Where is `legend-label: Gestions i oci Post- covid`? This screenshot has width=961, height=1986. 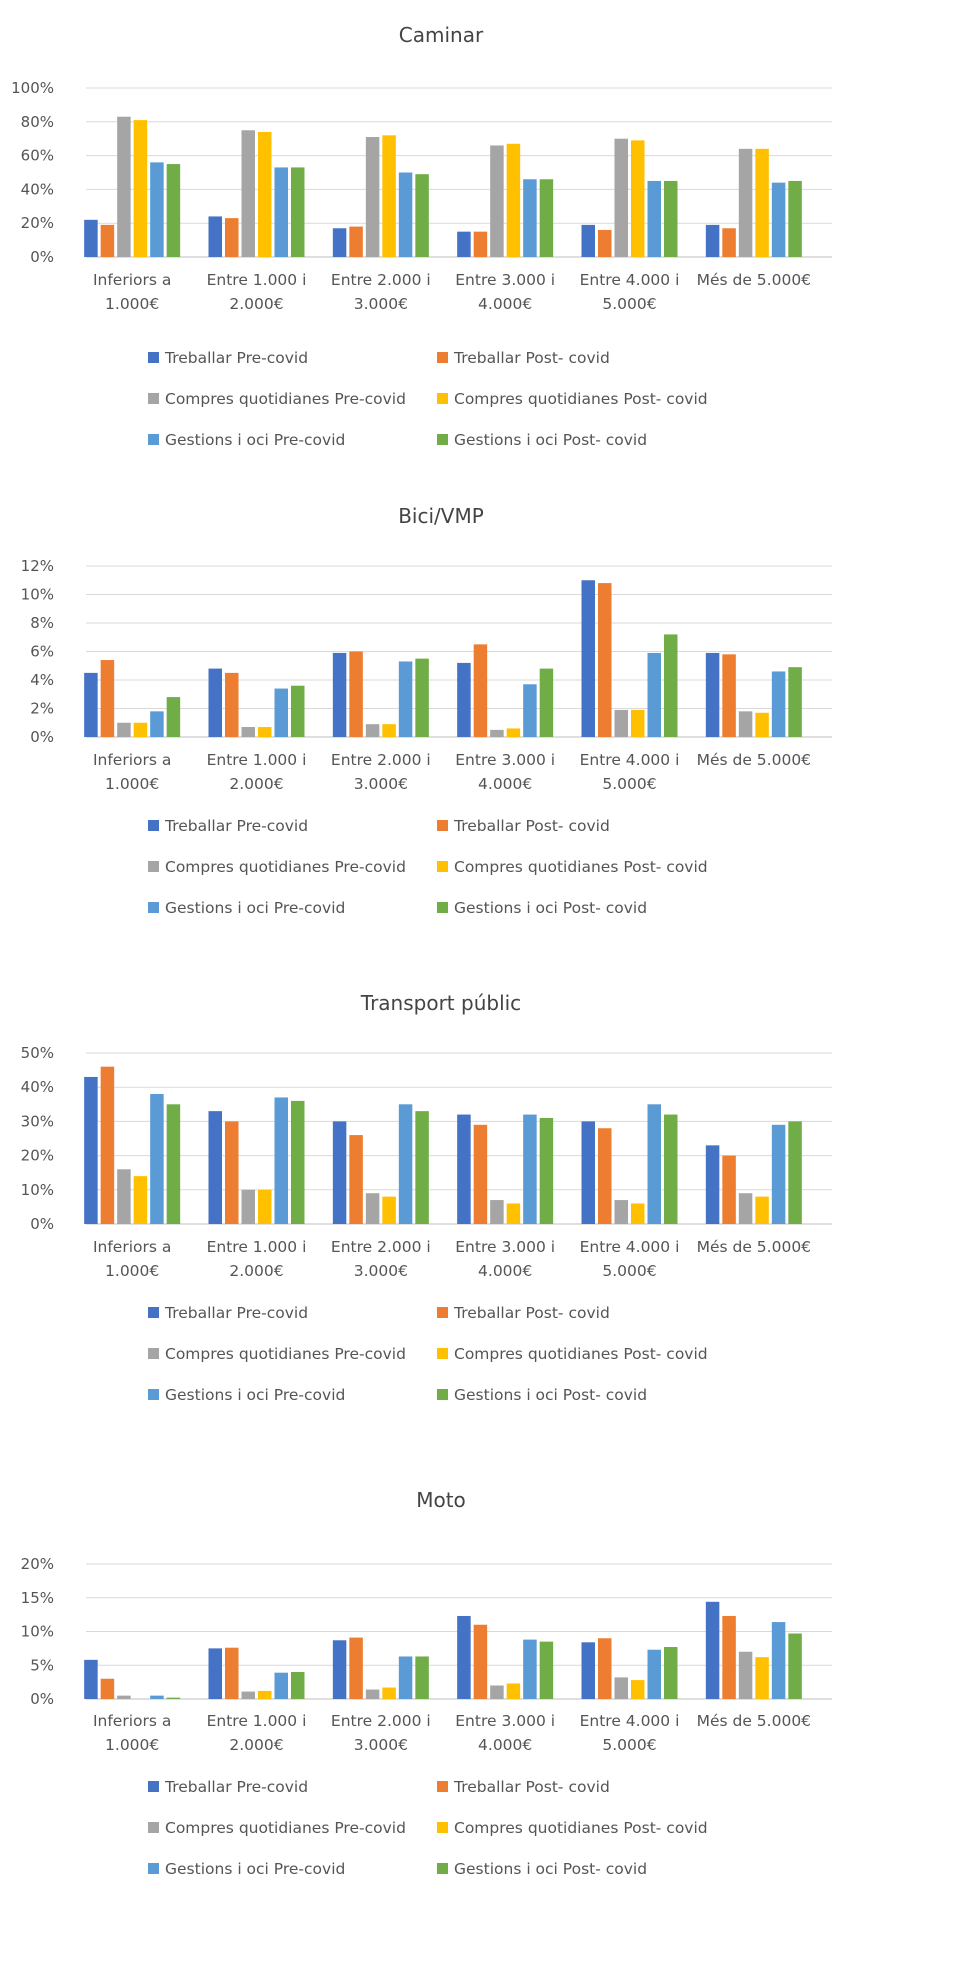
legend-label: Gestions i oci Post- covid is located at coordinates (550, 1395).